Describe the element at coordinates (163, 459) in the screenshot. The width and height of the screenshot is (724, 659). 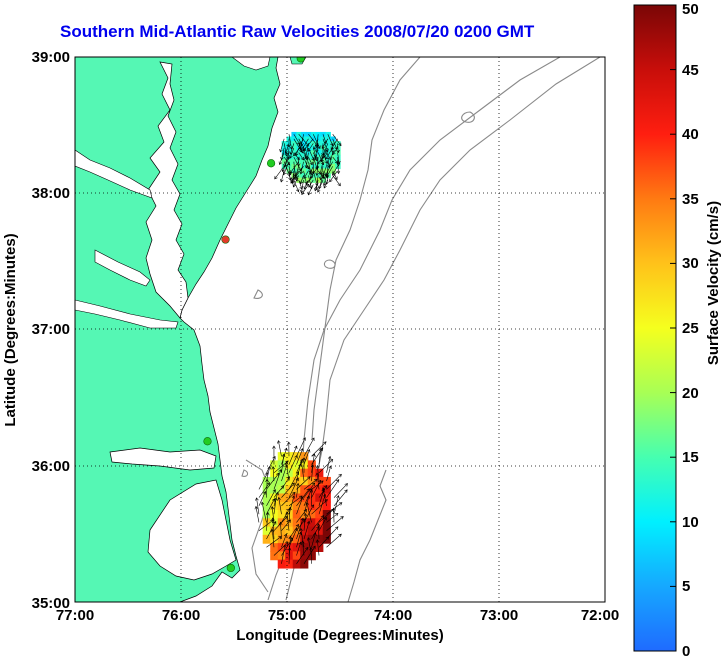
I see `albemarle-sound` at that location.